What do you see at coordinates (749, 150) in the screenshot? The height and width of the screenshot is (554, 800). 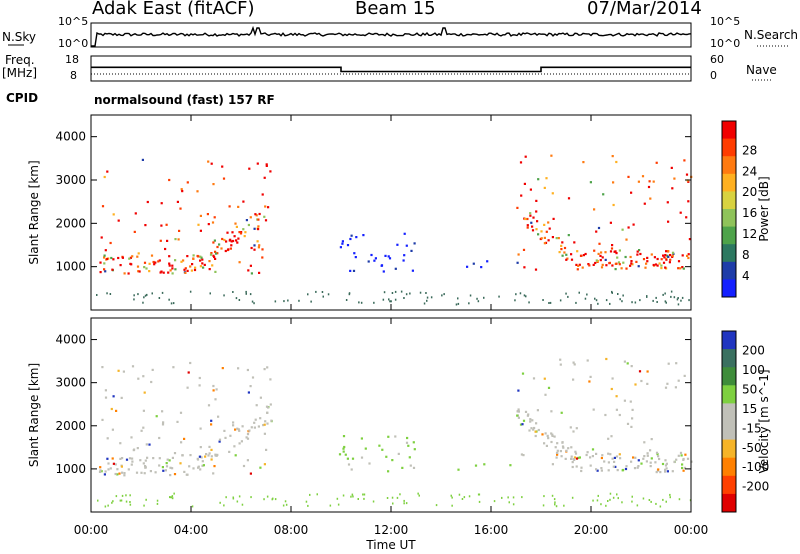 I see `power-colorbar-tick: 28` at bounding box center [749, 150].